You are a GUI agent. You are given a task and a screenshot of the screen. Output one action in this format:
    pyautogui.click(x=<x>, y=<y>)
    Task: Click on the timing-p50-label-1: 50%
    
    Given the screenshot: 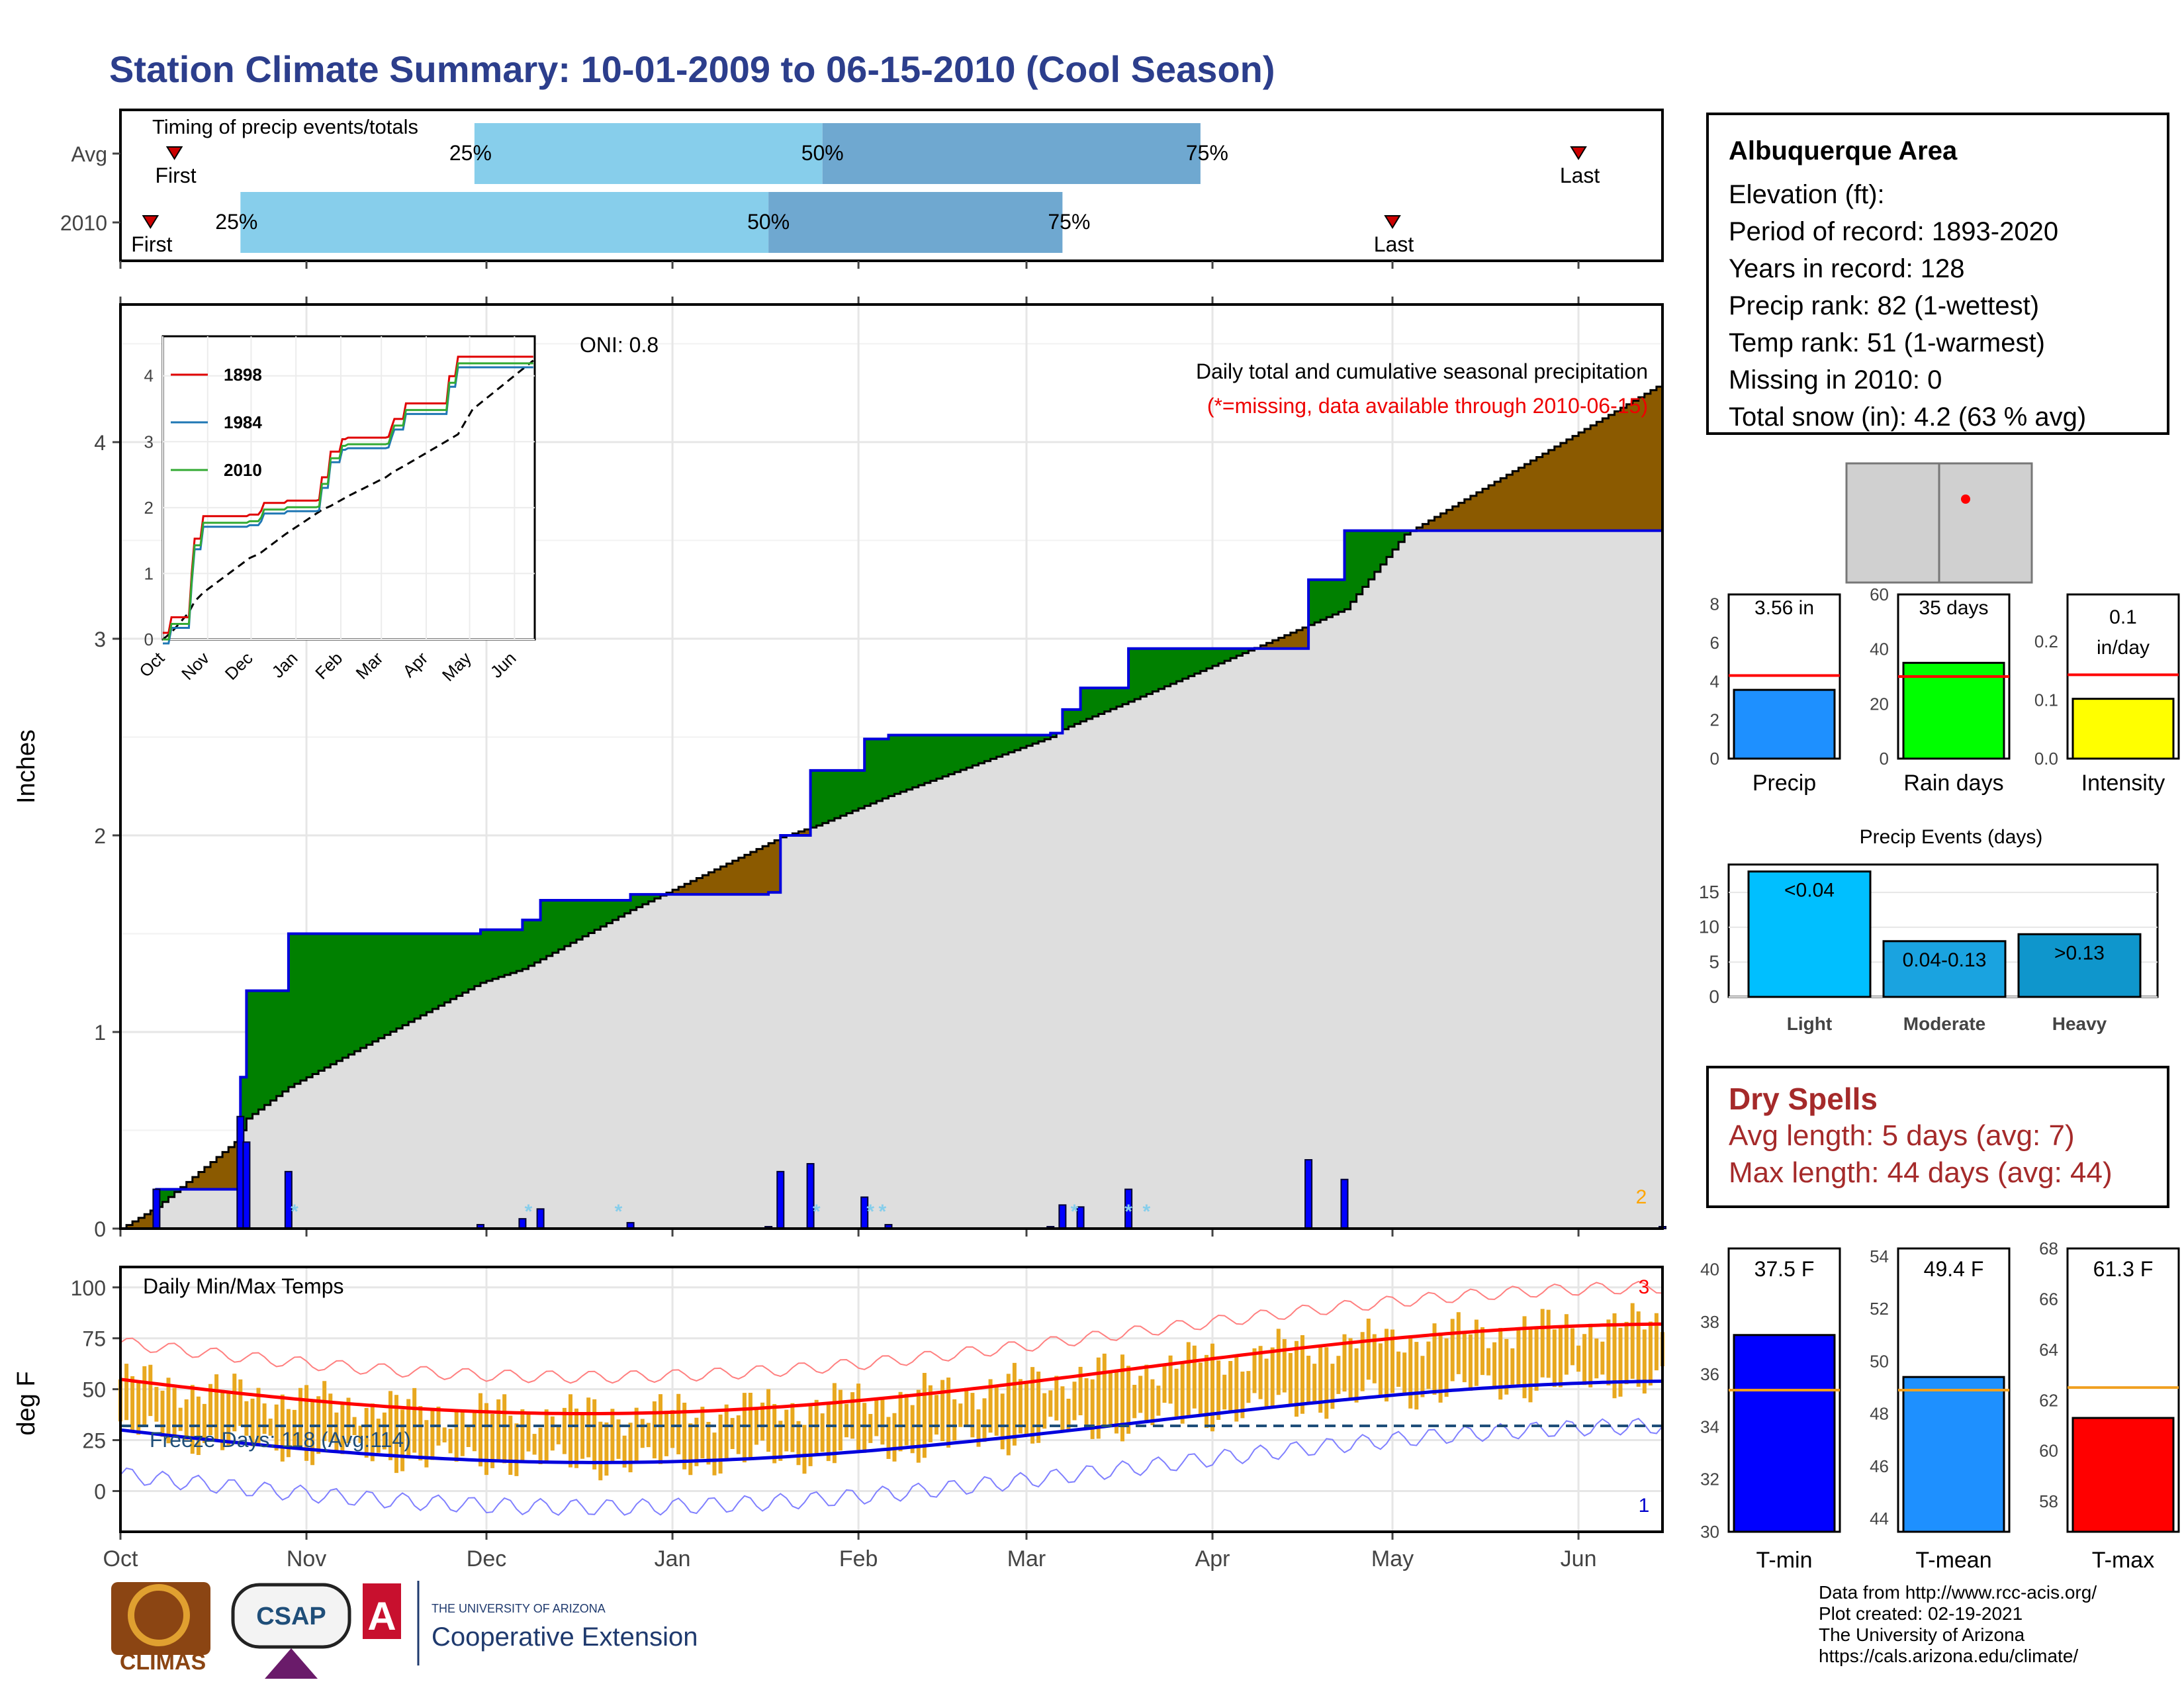 What is the action you would take?
    pyautogui.click(x=768, y=222)
    